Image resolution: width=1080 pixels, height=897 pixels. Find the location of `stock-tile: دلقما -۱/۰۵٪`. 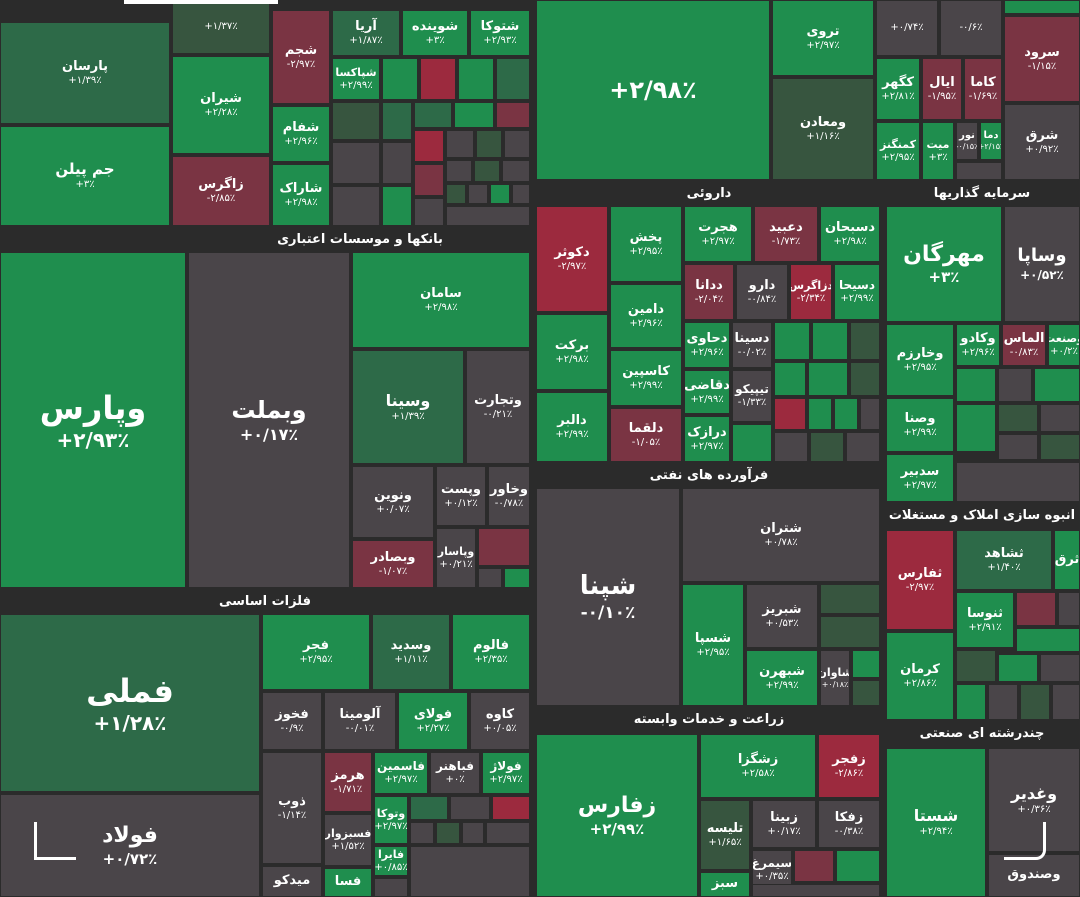

stock-tile: دلقما -۱/۰۵٪ is located at coordinates (646, 435).